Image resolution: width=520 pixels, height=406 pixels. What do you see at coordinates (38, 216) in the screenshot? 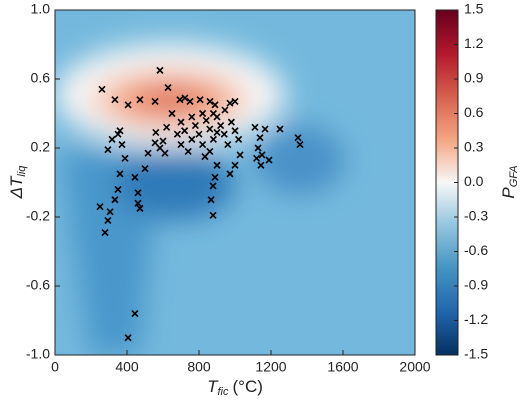
I see `y-tick-label: -0.2` at bounding box center [38, 216].